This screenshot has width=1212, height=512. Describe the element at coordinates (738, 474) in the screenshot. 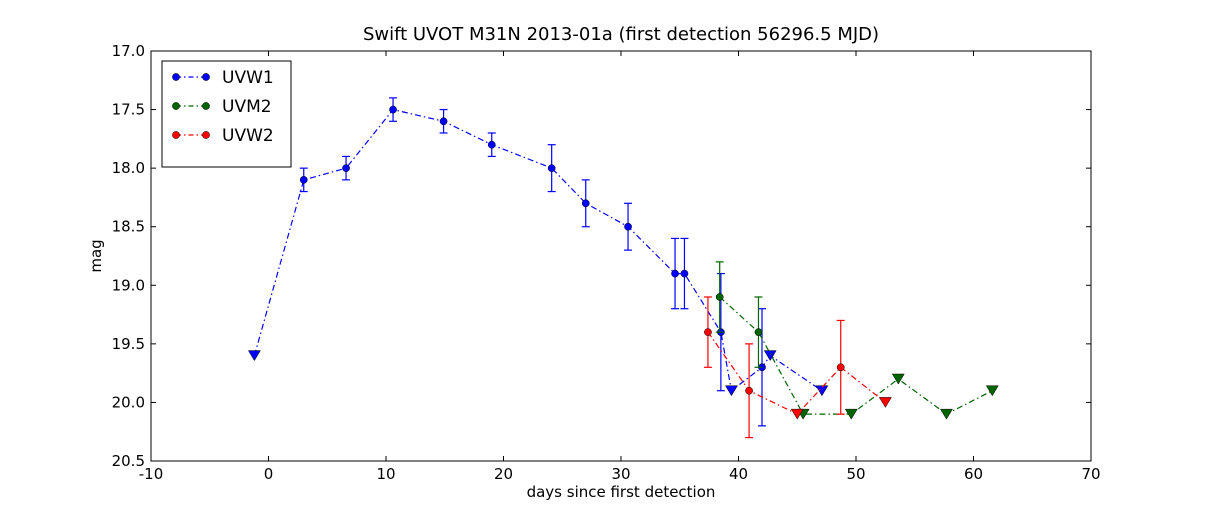

I see `x-tick-label: 40` at that location.